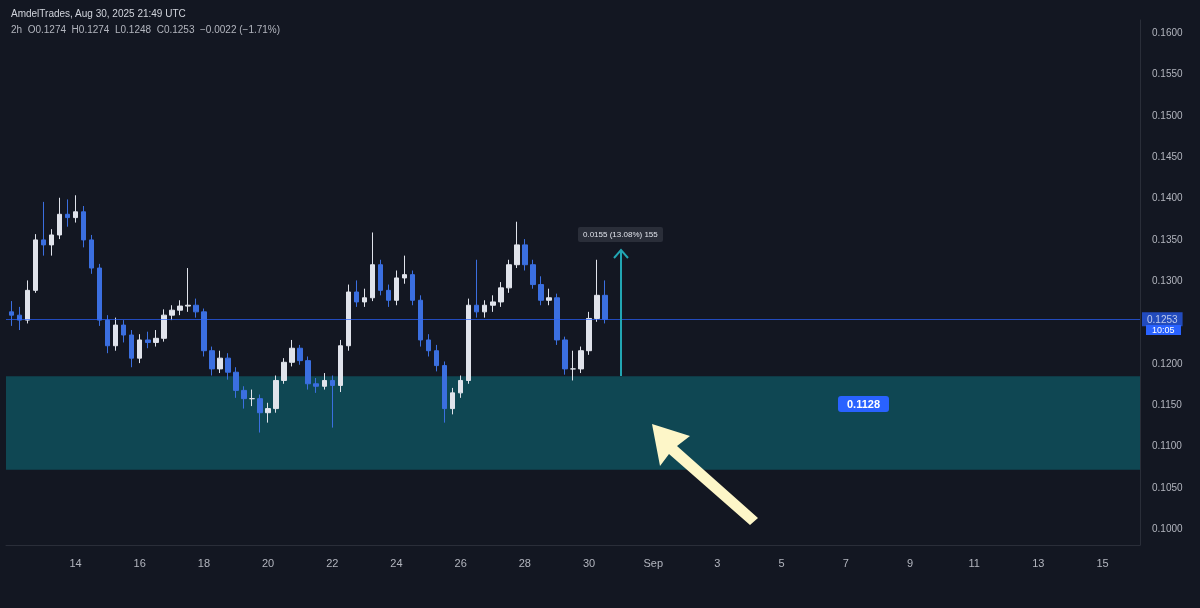 This screenshot has height=608, width=1200. I want to click on y-tick-label: 0.1400, so click(1168, 198).